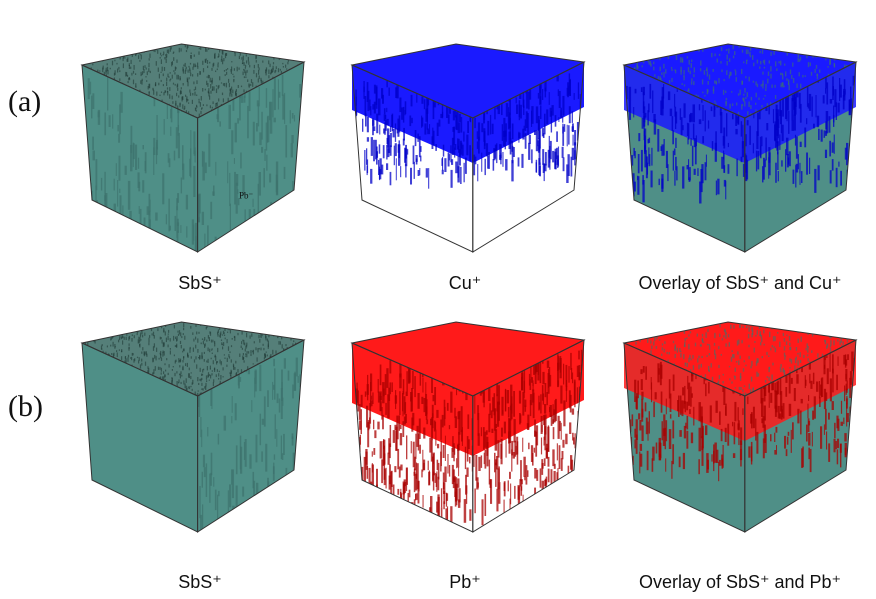 This screenshot has width=876, height=599. I want to click on caption-pb: Pb⁺, so click(465, 582).